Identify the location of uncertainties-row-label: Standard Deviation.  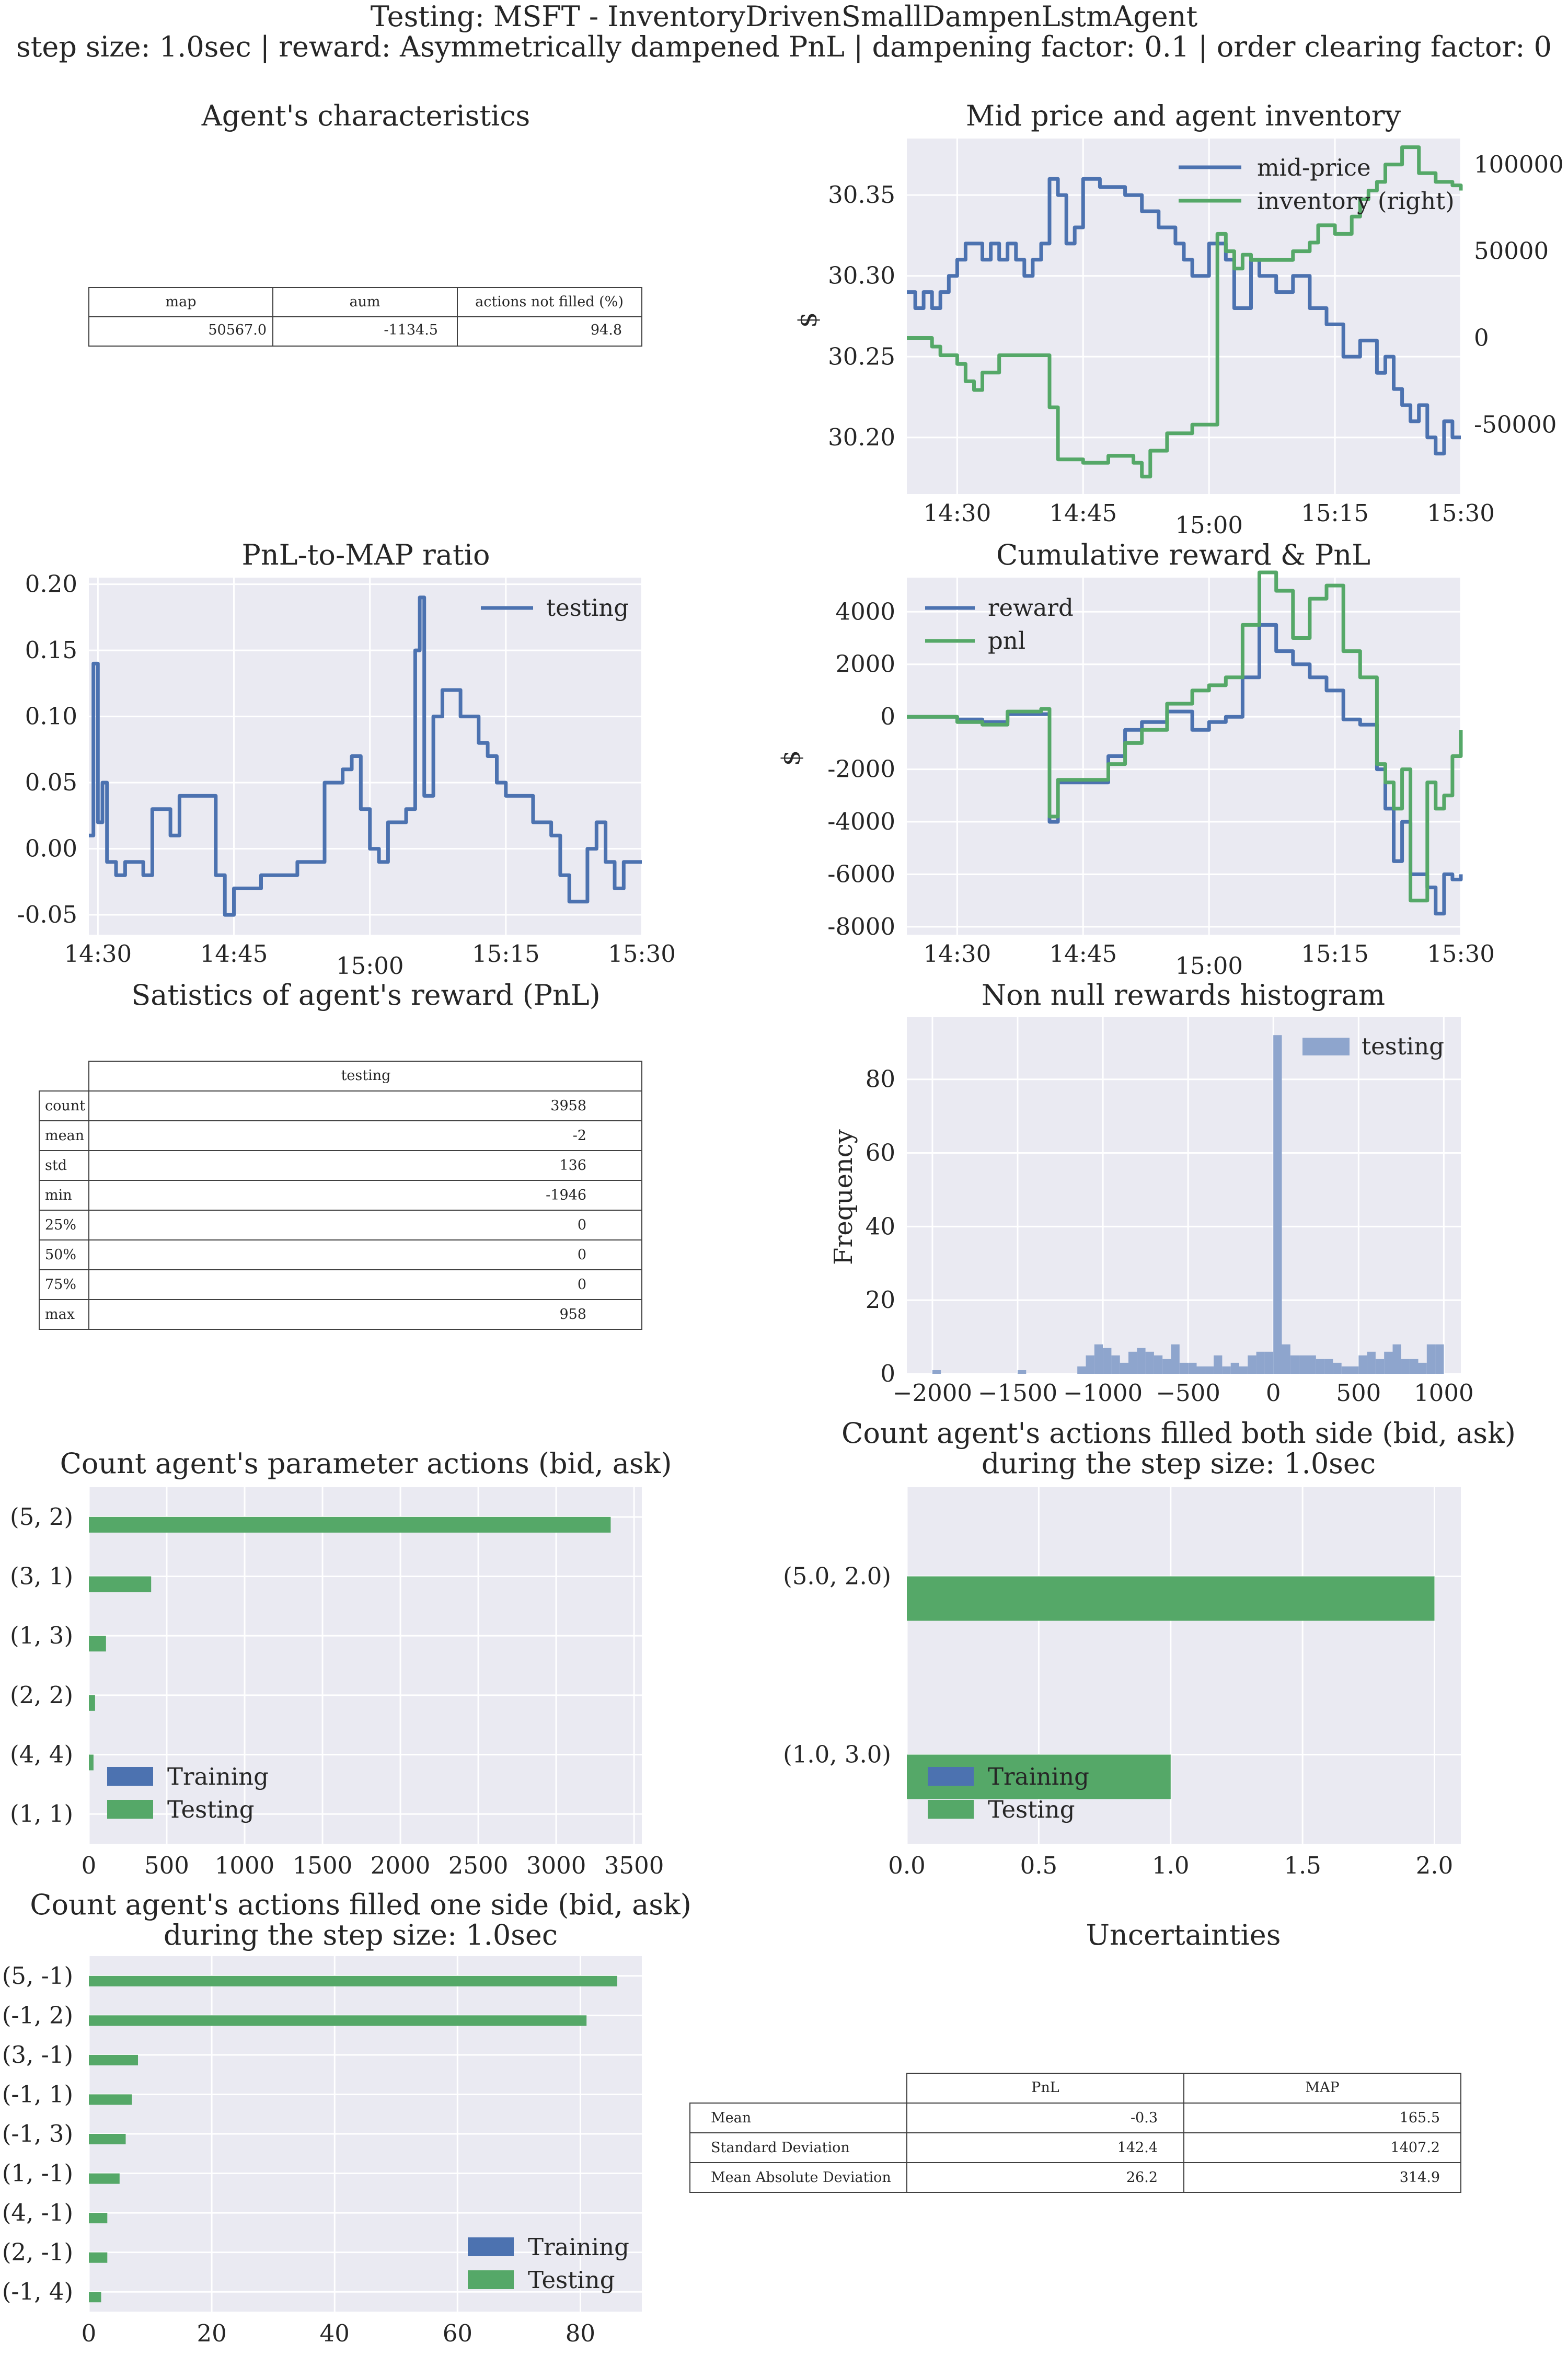
(780, 2148).